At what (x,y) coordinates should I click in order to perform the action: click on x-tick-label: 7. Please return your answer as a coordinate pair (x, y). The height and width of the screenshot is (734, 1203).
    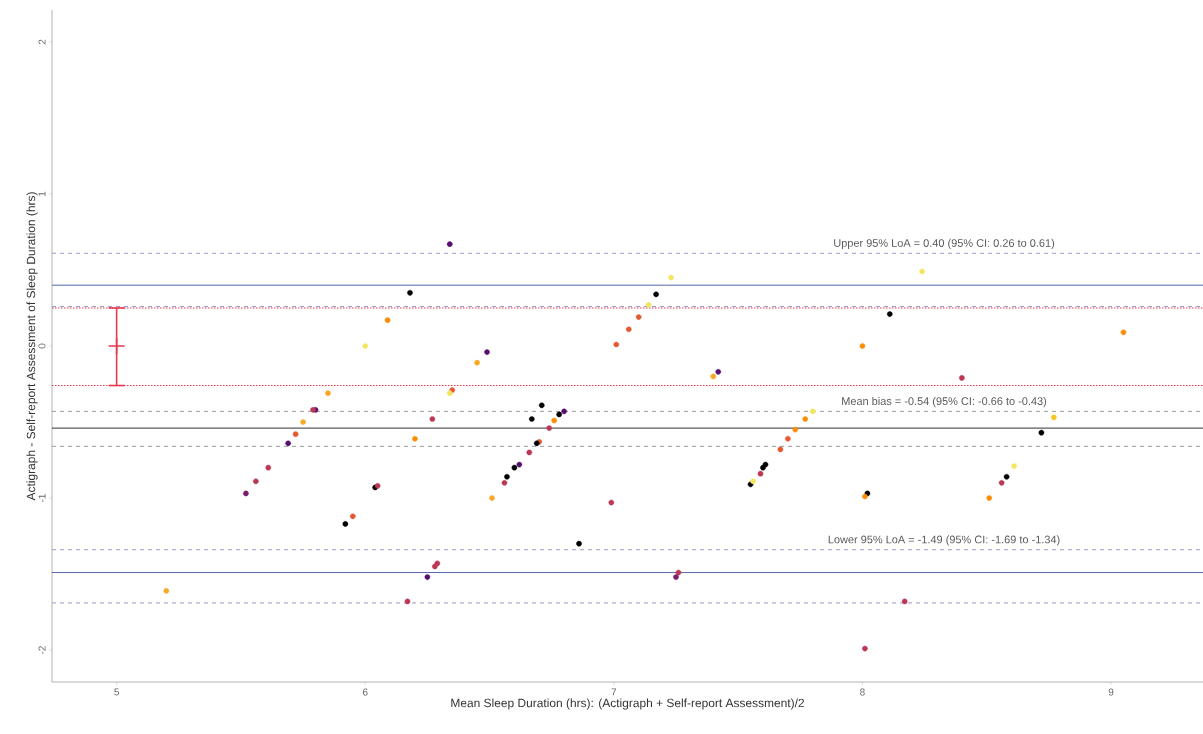
    Looking at the image, I should click on (614, 692).